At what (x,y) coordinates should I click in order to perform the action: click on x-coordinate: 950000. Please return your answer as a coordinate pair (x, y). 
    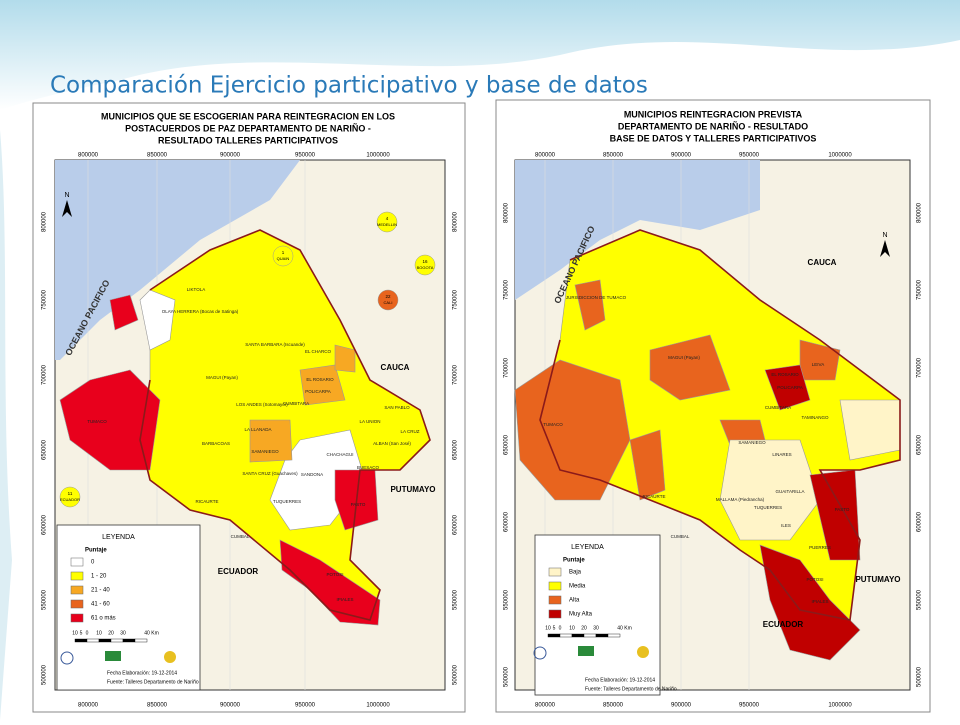
    Looking at the image, I should click on (305, 156).